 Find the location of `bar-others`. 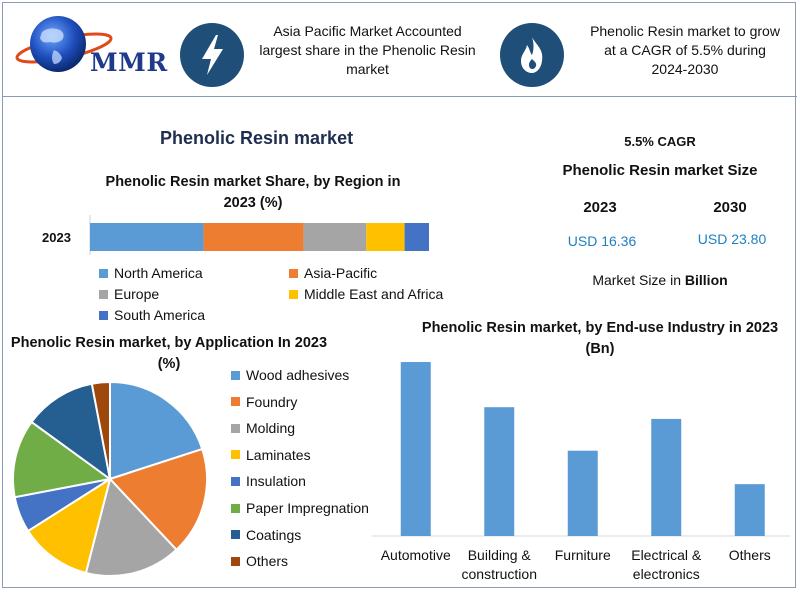

bar-others is located at coordinates (749, 510).